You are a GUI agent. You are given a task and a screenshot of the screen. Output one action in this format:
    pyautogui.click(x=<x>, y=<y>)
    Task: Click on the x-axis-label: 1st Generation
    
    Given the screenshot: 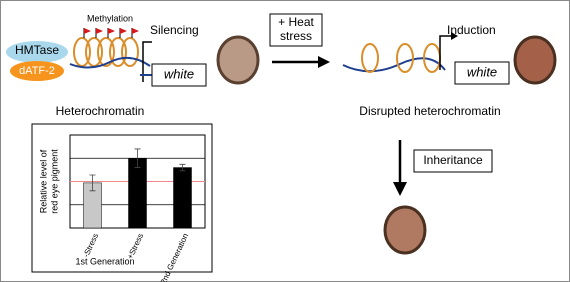 What is the action you would take?
    pyautogui.click(x=104, y=261)
    